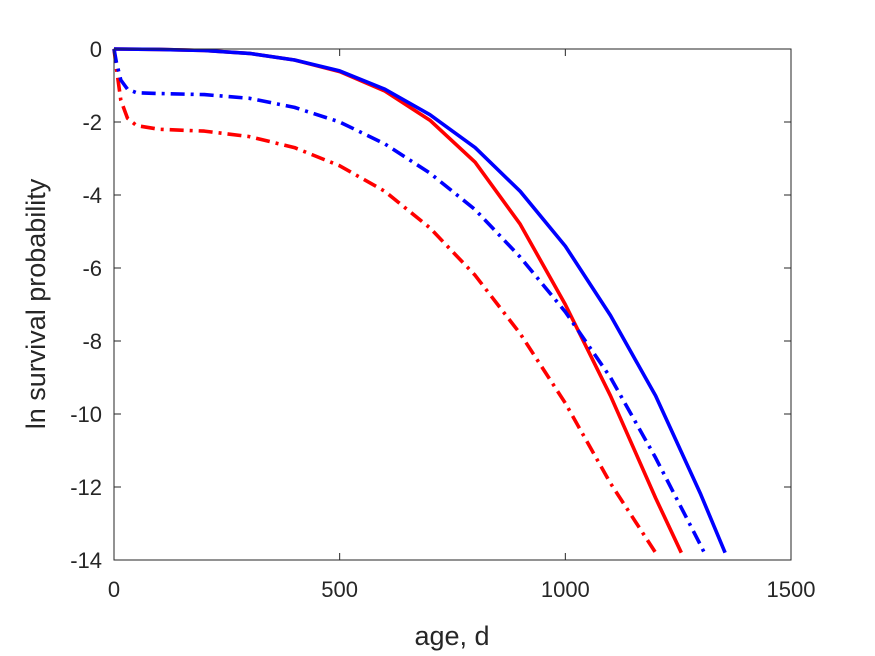 The image size is (875, 656). Describe the element at coordinates (114, 589) in the screenshot. I see `x-tick-label: 0` at that location.